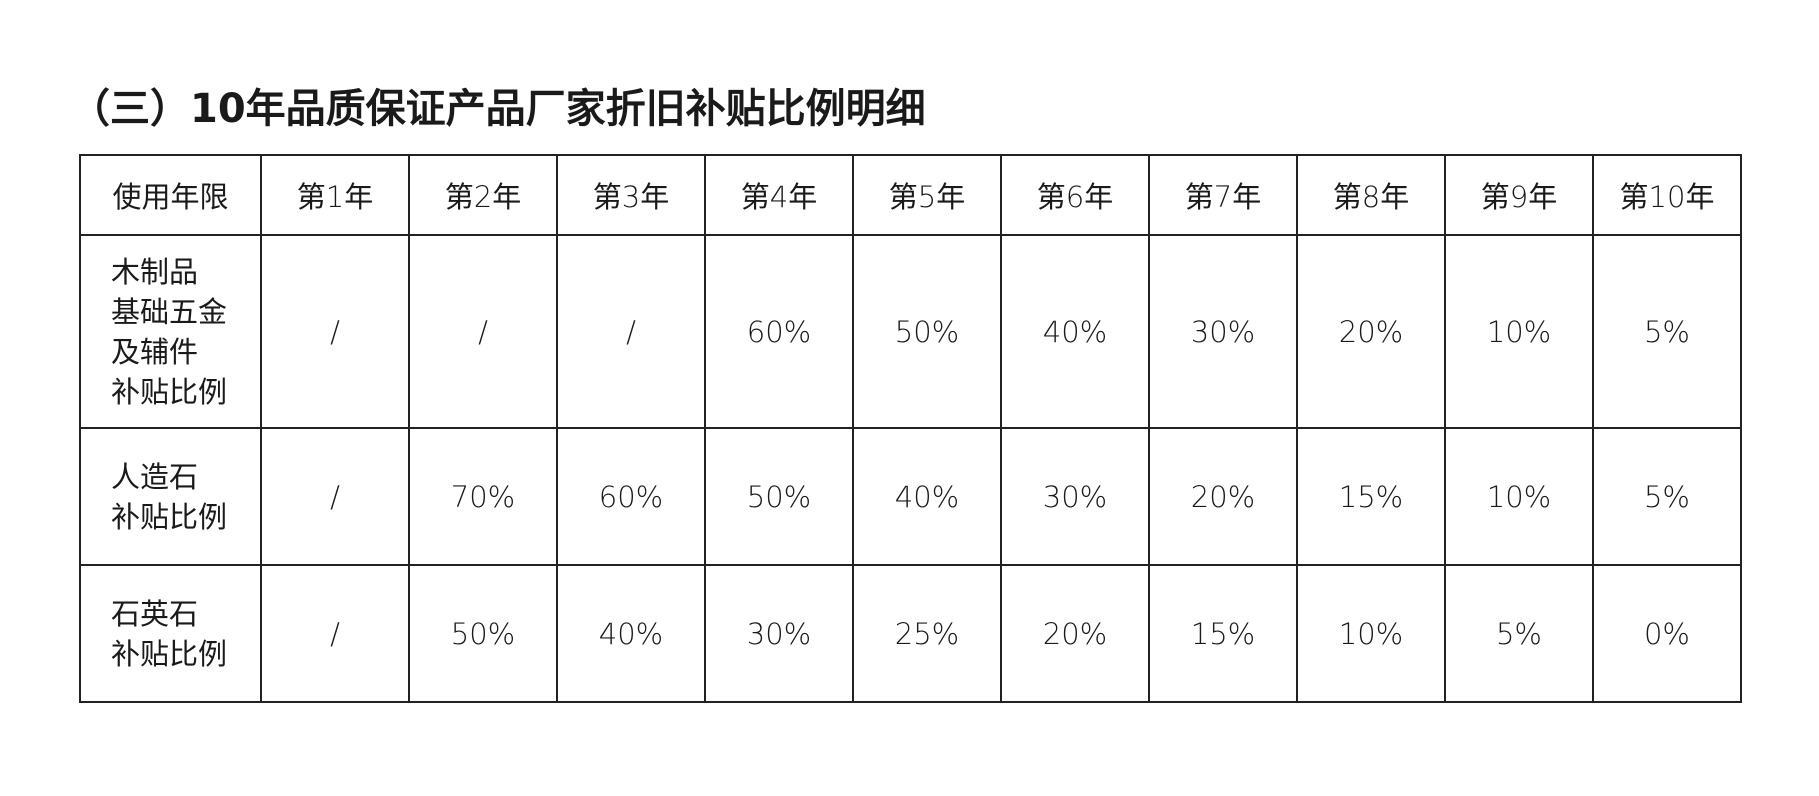 This screenshot has height=796, width=1819. Describe the element at coordinates (779, 633) in the screenshot. I see `value-cell-year-4: 30%` at that location.